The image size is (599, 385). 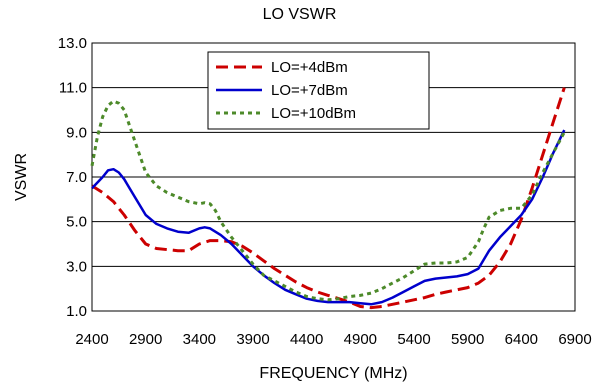 What do you see at coordinates (306, 339) in the screenshot?
I see `x-tick-label: 4400` at bounding box center [306, 339].